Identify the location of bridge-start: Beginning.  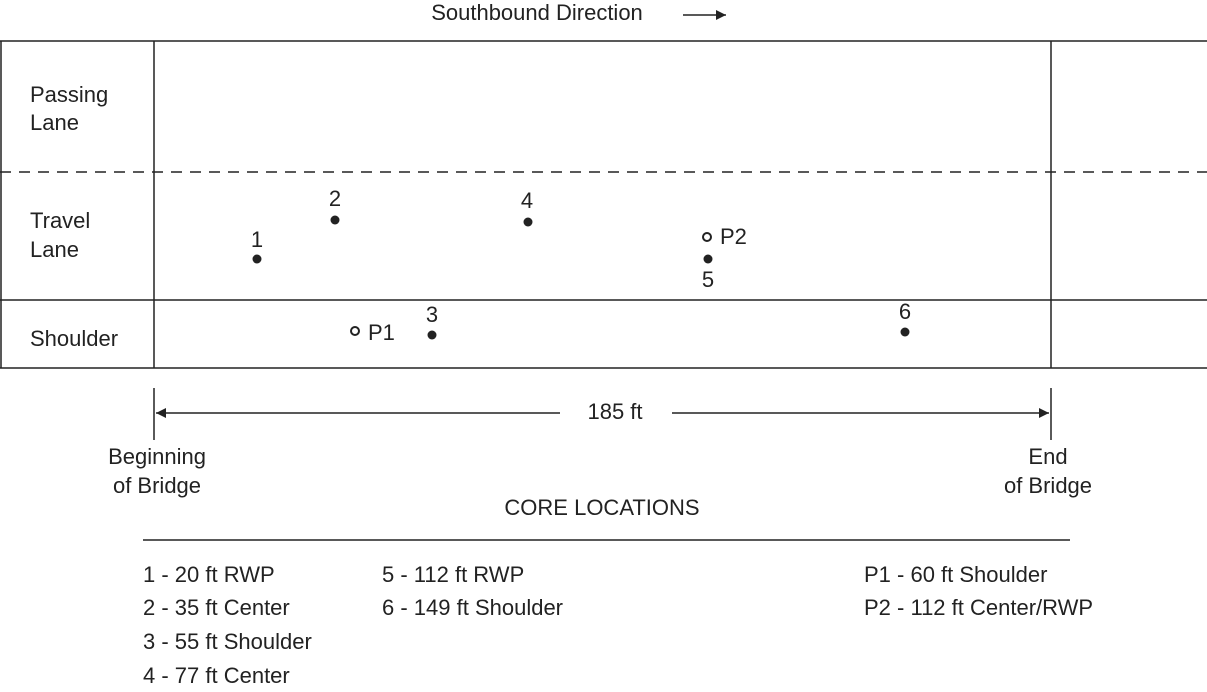
(157, 456).